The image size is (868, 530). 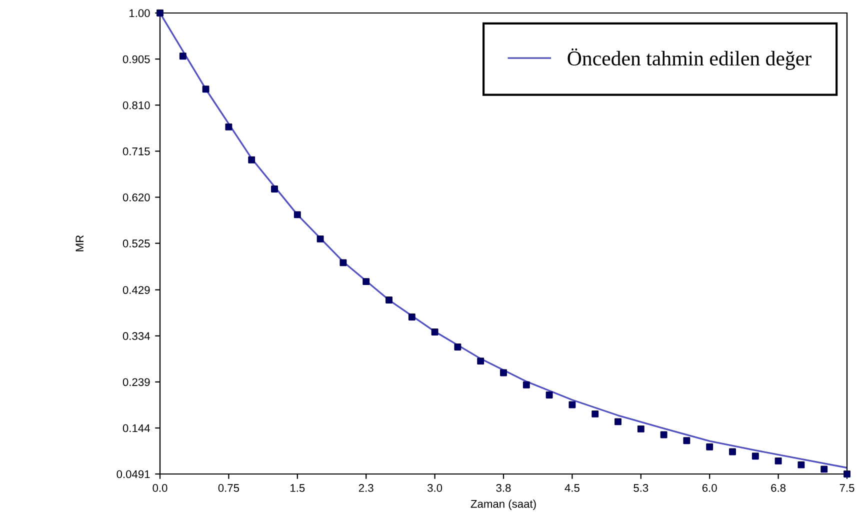 What do you see at coordinates (80, 243) in the screenshot?
I see `y-axis-title: MR` at bounding box center [80, 243].